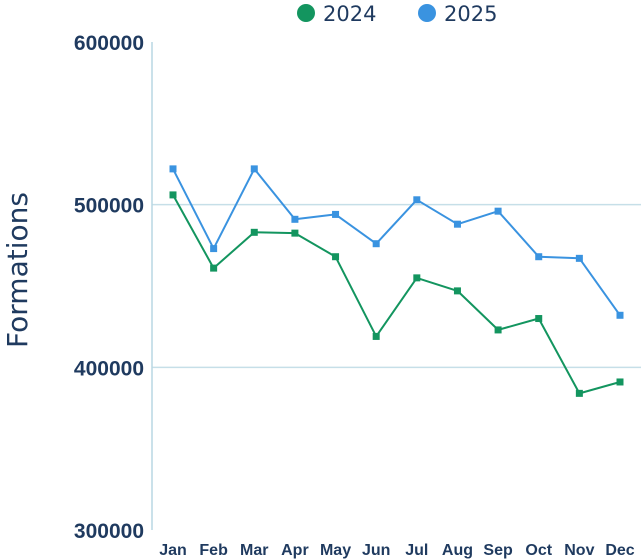 This screenshot has height=560, width=641. What do you see at coordinates (109, 531) in the screenshot?
I see `y-tick-label: 300000` at bounding box center [109, 531].